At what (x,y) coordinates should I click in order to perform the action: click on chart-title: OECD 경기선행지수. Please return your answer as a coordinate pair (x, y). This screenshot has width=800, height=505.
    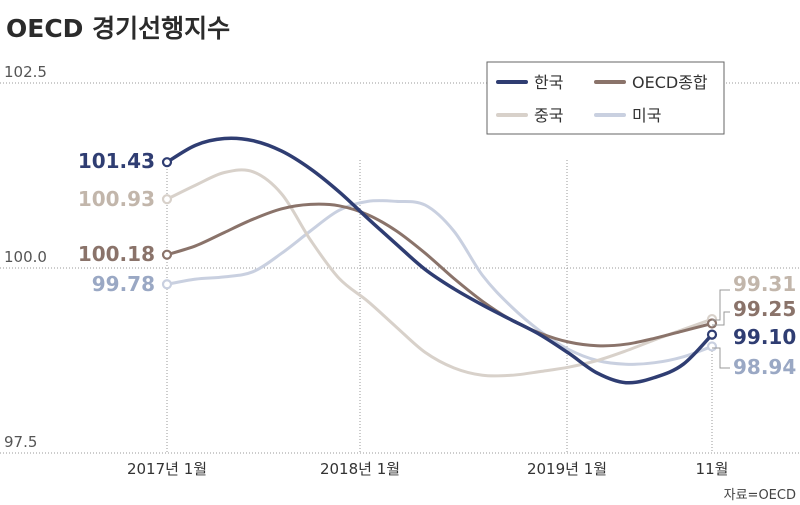
    Looking at the image, I should click on (118, 28).